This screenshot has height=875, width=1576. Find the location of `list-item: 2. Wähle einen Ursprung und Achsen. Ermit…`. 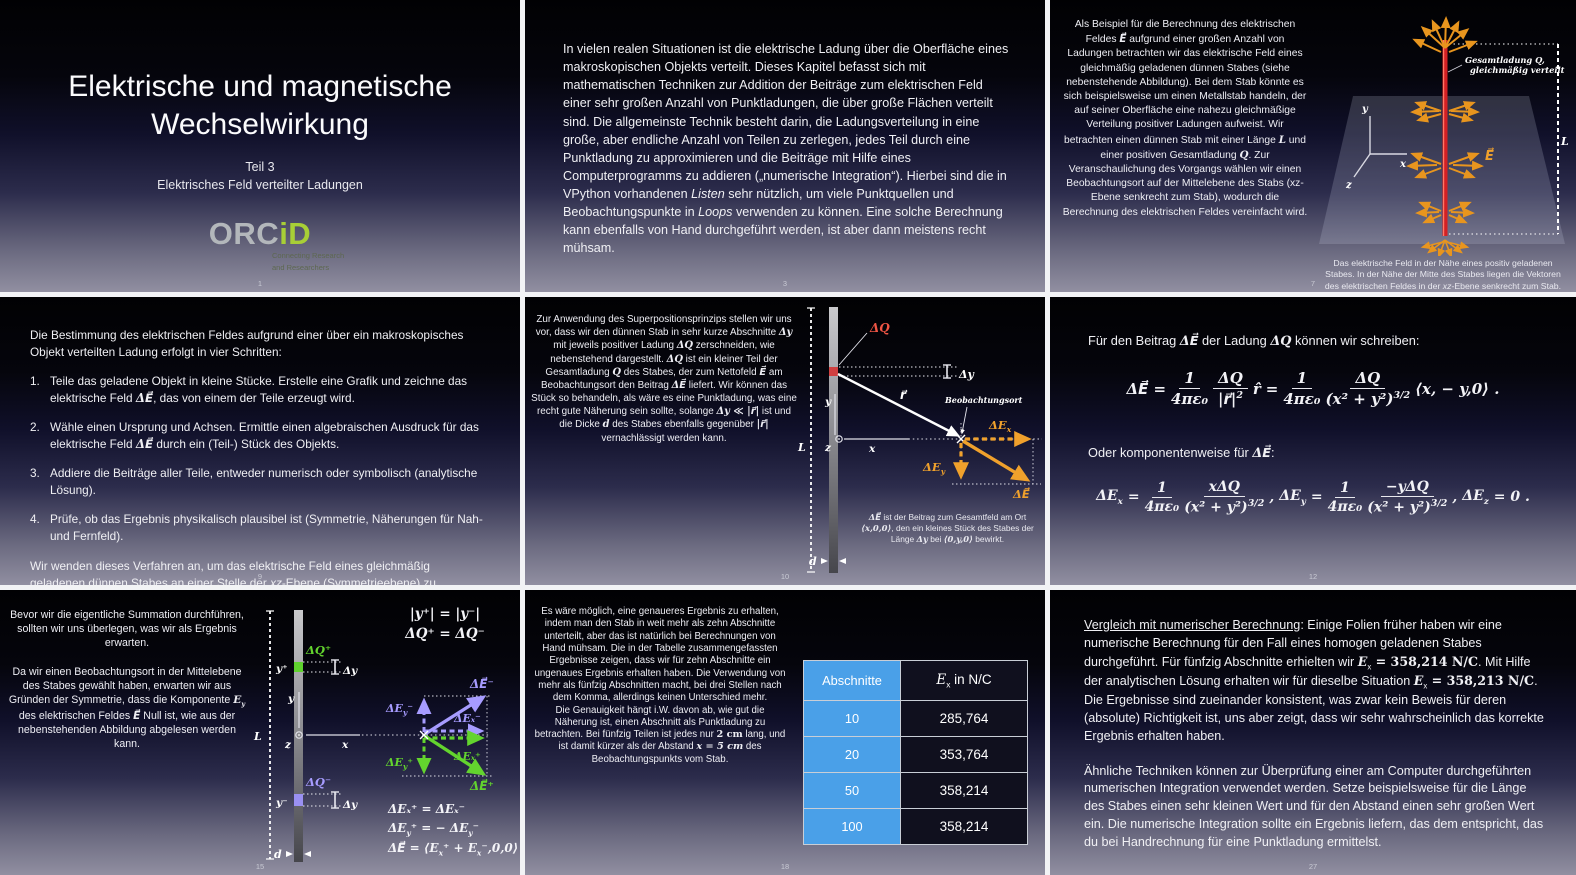

list-item: 2. Wähle einen Ursprung und Achsen. Ermit… is located at coordinates (254, 435).